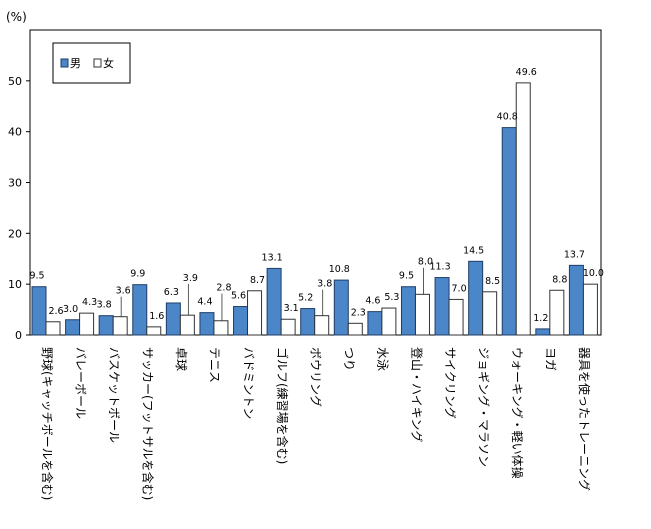  I want to click on value-label-male: 11.3, so click(439, 267).